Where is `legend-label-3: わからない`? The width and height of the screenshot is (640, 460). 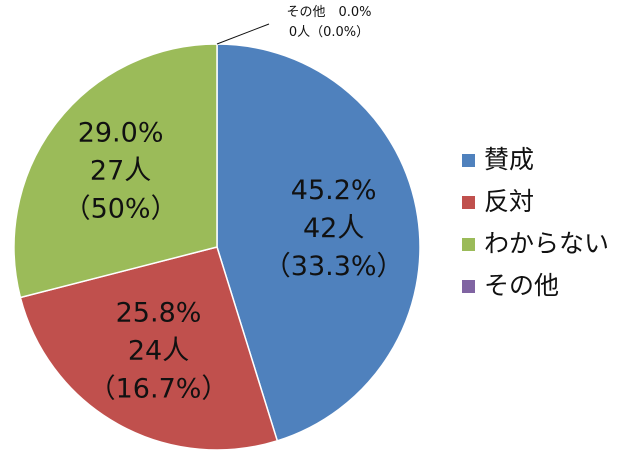 legend-label-3: わからない is located at coordinates (546, 243).